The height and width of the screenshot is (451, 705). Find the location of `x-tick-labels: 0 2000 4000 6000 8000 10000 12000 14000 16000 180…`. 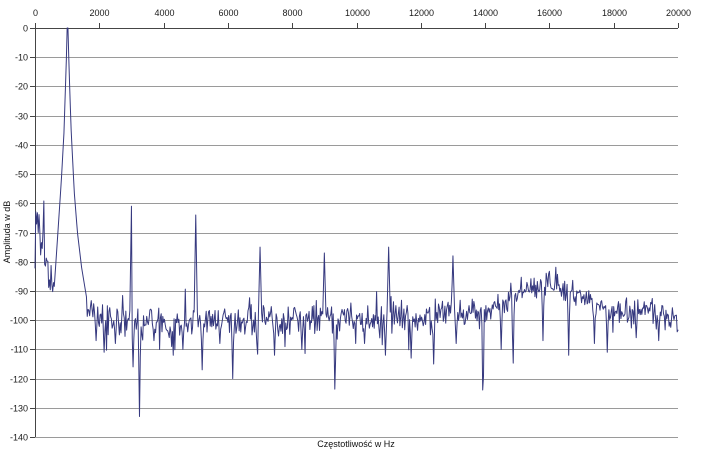

x-tick-labels: 0 2000 4000 6000 8000 10000 12000 14000 16000 180… is located at coordinates (362, 13).